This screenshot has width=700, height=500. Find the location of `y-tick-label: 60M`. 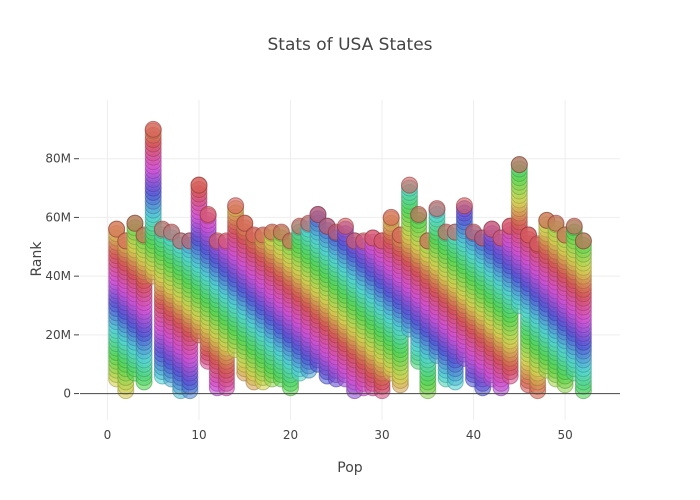

y-tick-label: 60M is located at coordinates (58, 217).